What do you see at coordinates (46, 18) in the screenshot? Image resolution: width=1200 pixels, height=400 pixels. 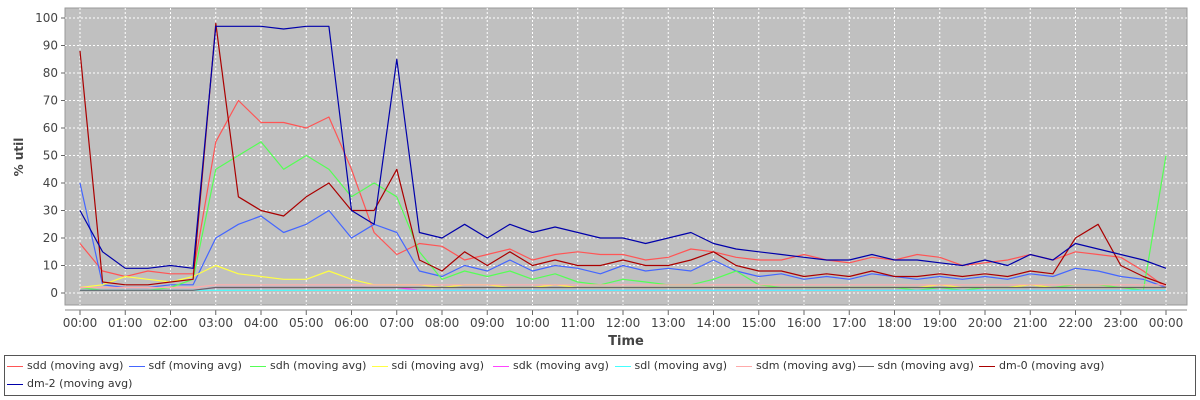 I see `y-tick-label: 100` at bounding box center [46, 18].